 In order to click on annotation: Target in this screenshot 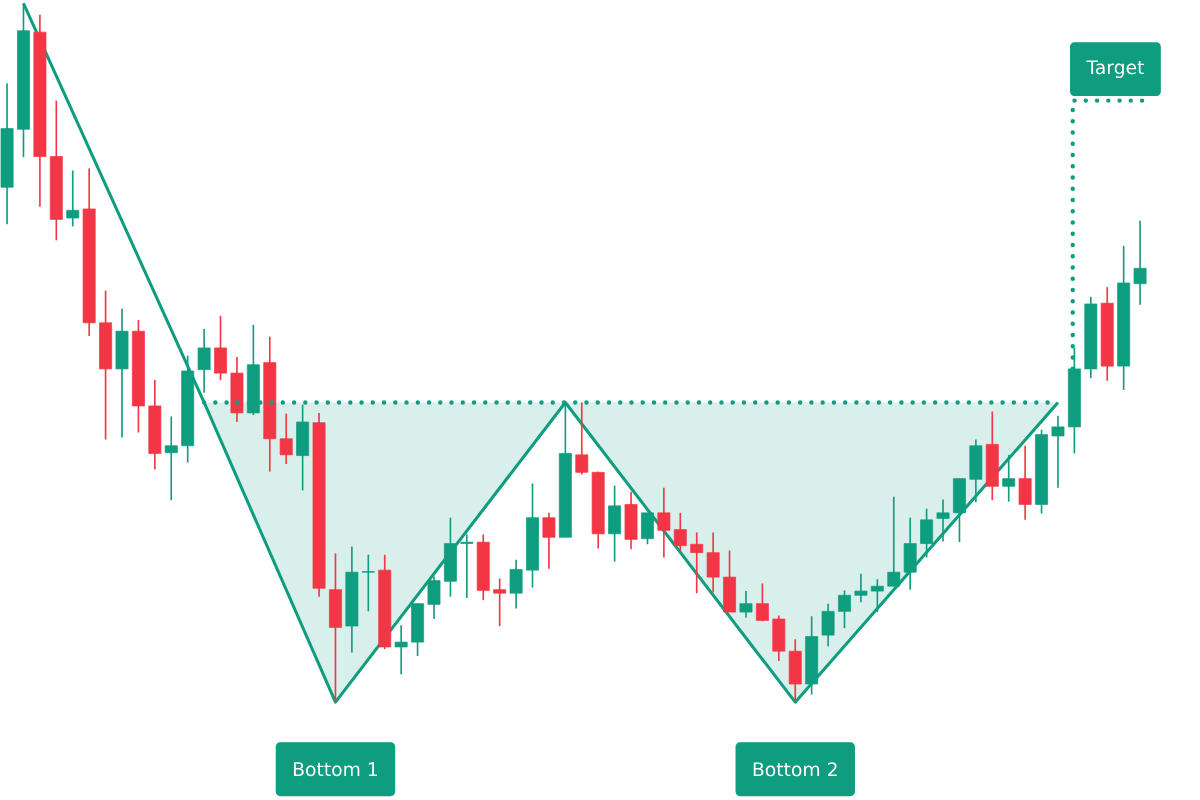, I will do `click(1115, 69)`.